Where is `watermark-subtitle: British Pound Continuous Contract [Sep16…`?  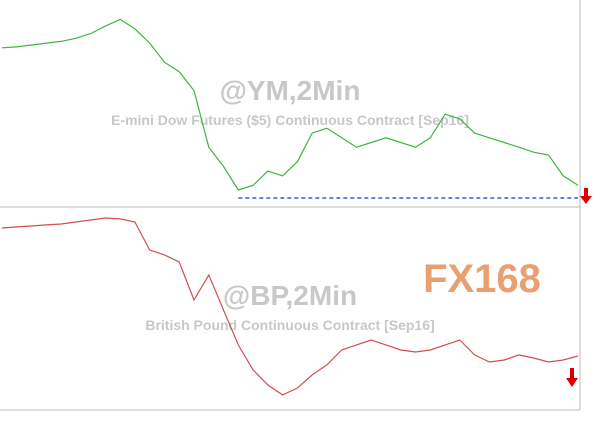 watermark-subtitle: British Pound Continuous Contract [Sep16… is located at coordinates (289, 325).